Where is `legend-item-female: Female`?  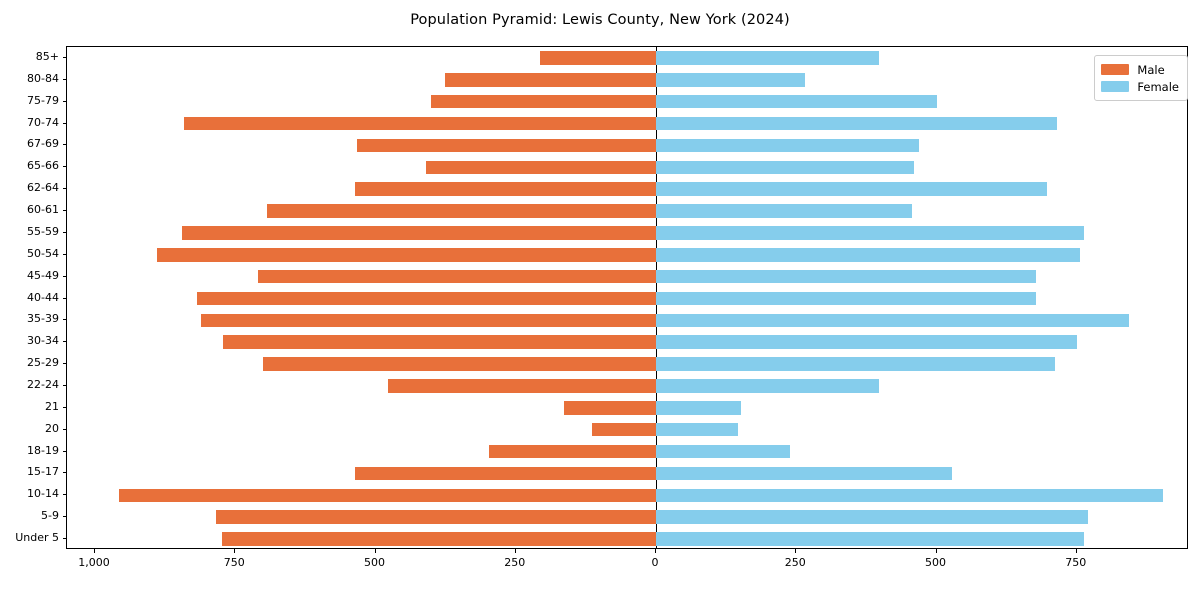 legend-item-female: Female is located at coordinates (1140, 86).